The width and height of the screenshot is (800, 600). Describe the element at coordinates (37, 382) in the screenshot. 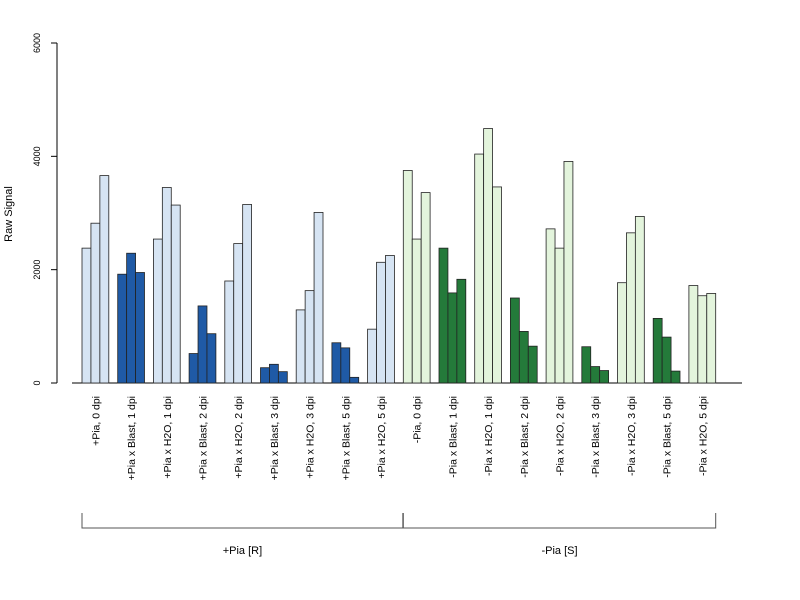

I see `y-tick-label: 0` at that location.